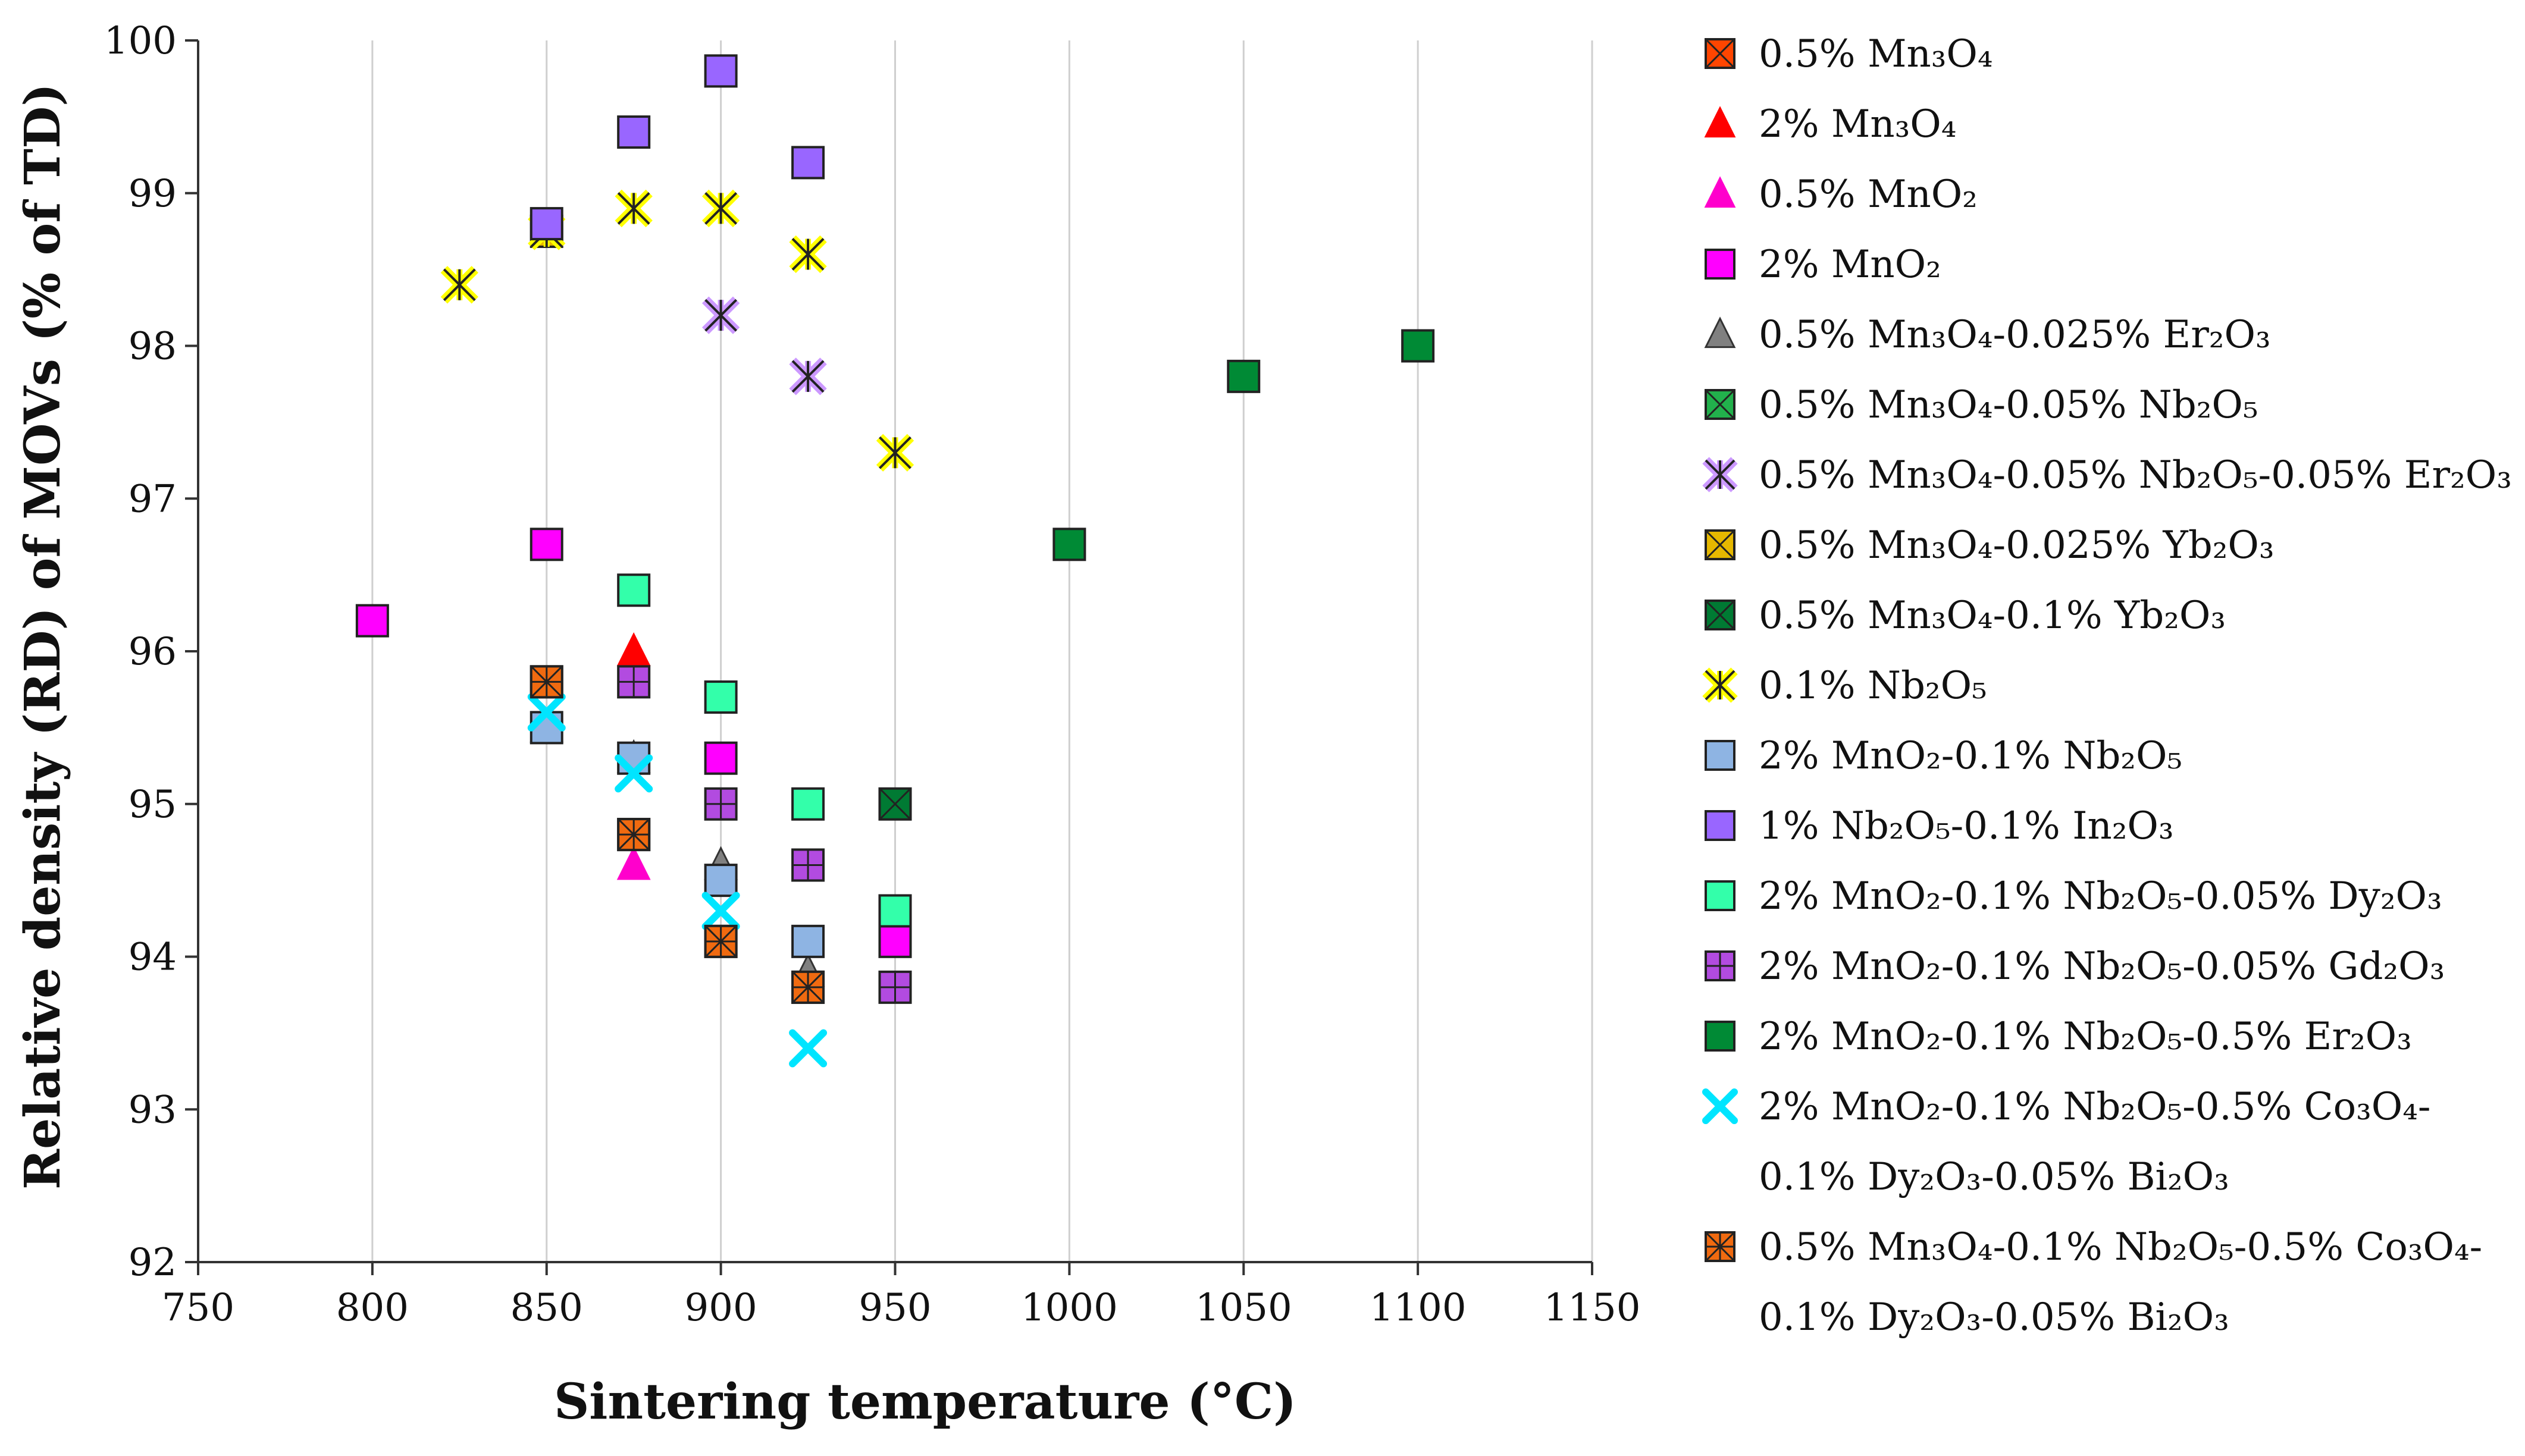 The image size is (2525, 1456). I want to click on legend-label: 0.5% Mn₃O₄-0.025% Yb₂O₃, so click(2016, 545).